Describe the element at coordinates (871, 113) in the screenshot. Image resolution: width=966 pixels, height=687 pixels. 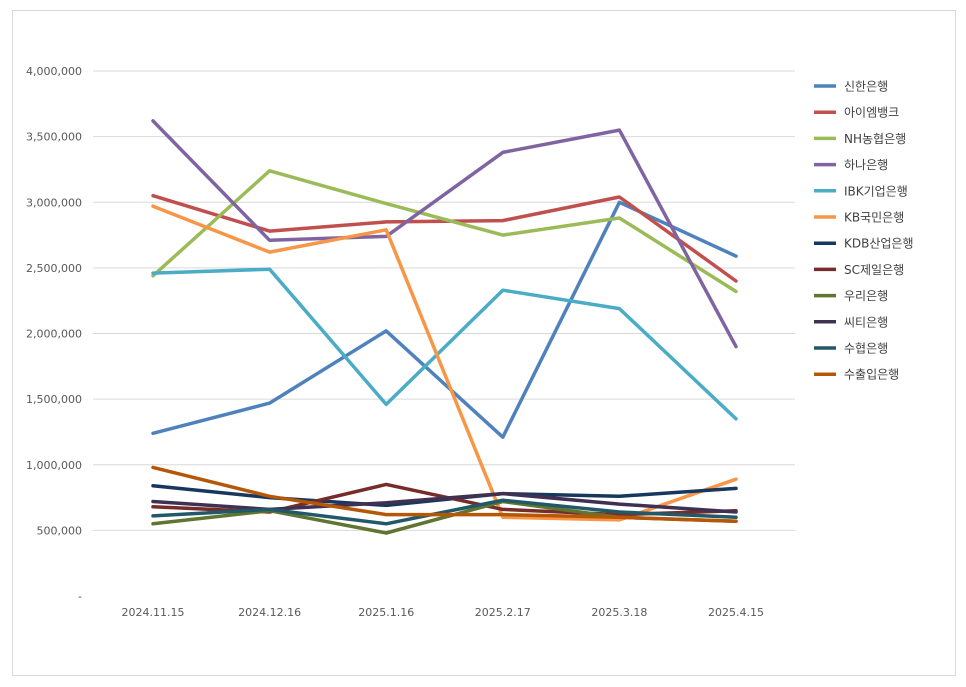
I see `legend-label: 아이엠뱅크` at that location.